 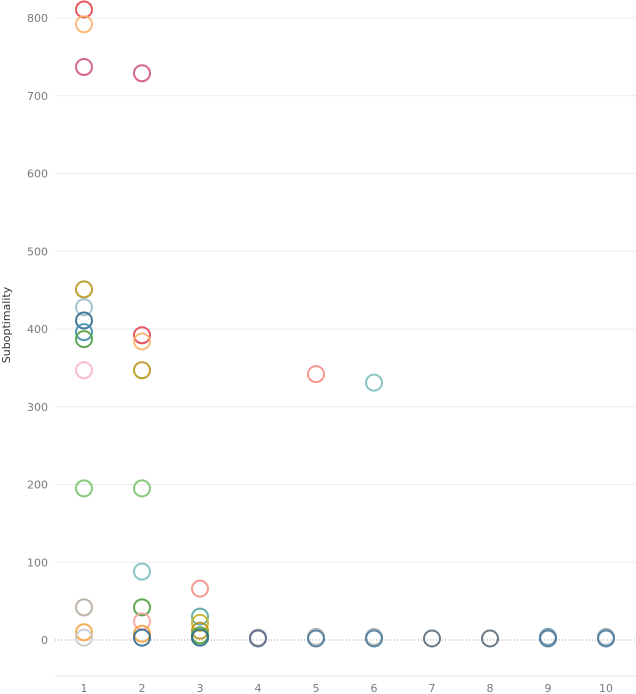 I want to click on x-tick-label: 10, so click(x=606, y=688).